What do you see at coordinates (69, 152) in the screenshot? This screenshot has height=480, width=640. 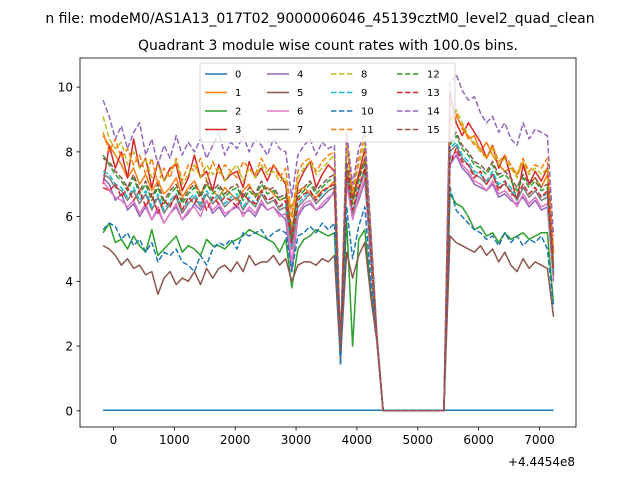 I see `y-tick-label: 8` at bounding box center [69, 152].